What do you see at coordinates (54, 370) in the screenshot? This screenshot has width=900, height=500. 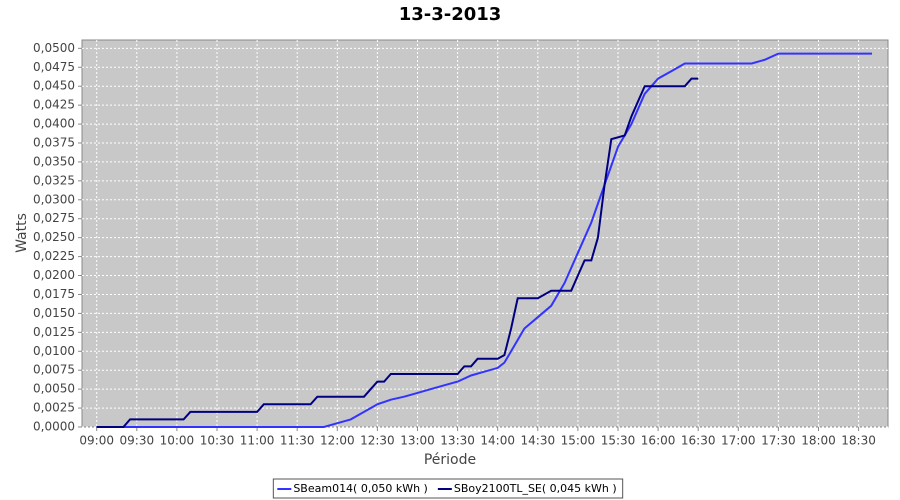 I see `y-tick-label: 0,0075` at bounding box center [54, 370].